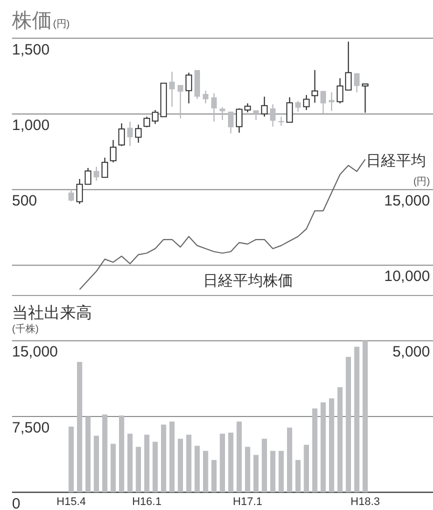 This screenshot has width=433, height=510. I want to click on annotation: 5,000, so click(411, 352).